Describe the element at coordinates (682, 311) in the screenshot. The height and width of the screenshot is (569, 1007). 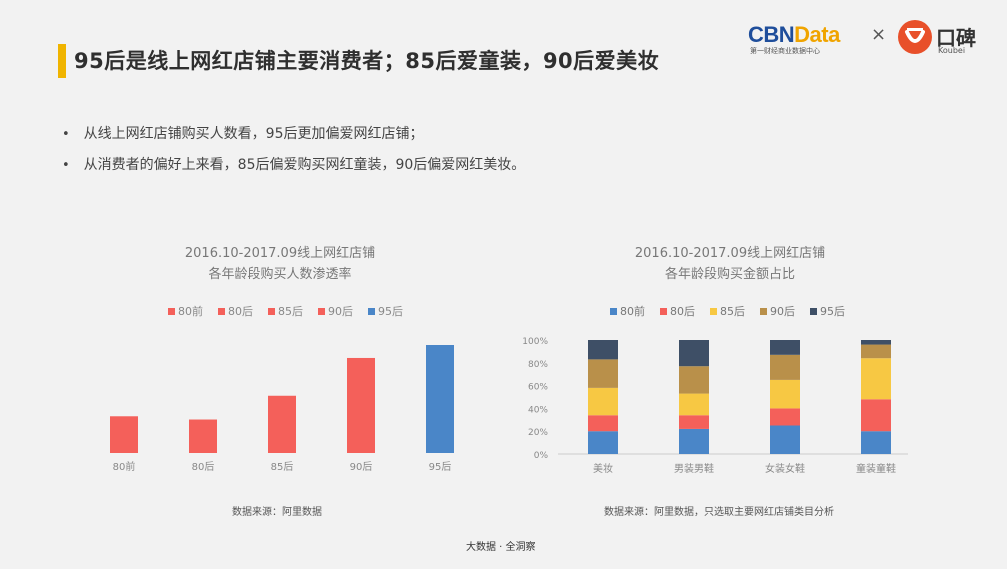
I see `chart2-legend-label: 80后` at that location.